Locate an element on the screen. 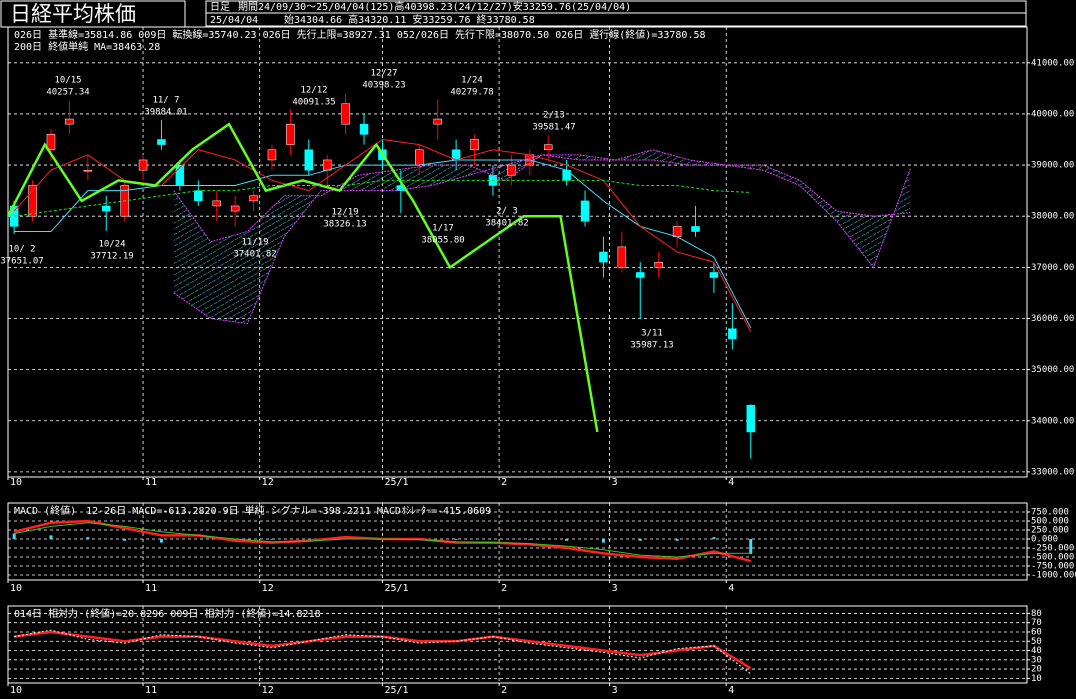 This screenshot has width=1076, height=699. annotation-date: 10/ 2 is located at coordinates (21, 250).